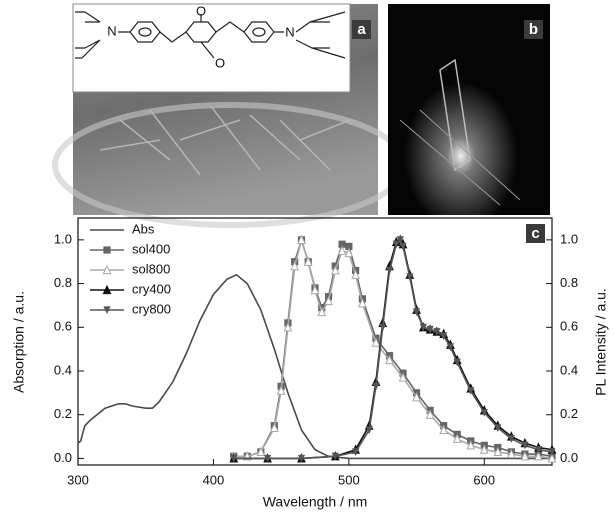 This screenshot has width=614, height=513. I want to click on legend-label: cry800, so click(151, 308).